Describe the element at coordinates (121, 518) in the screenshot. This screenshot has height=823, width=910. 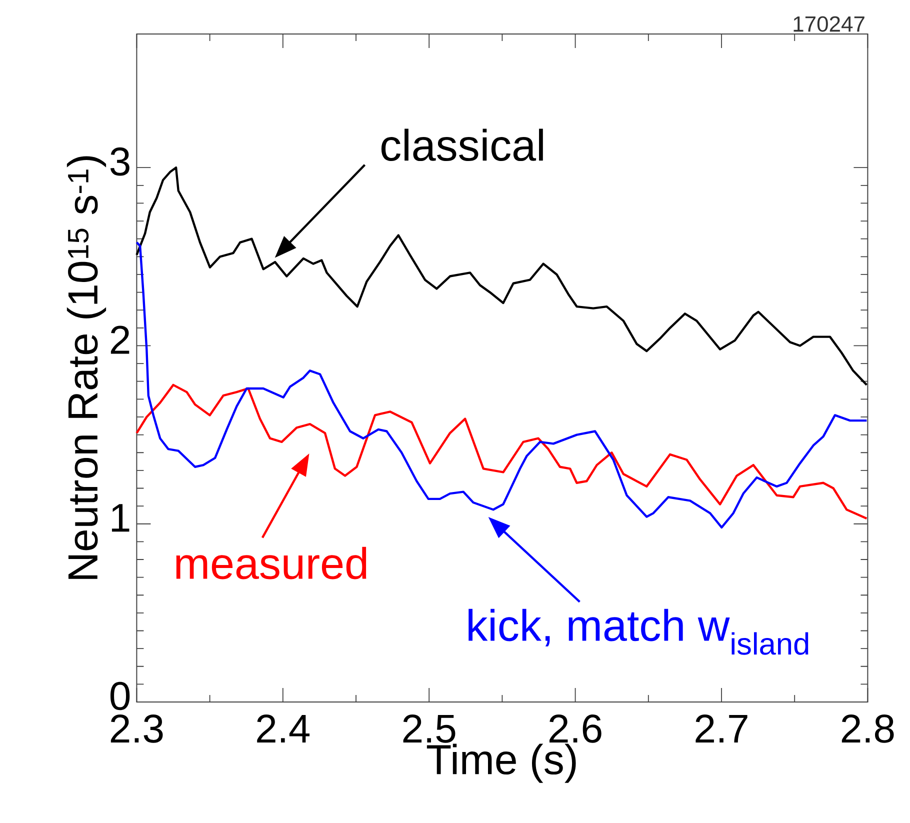
I see `y-tick-label: 1` at that location.